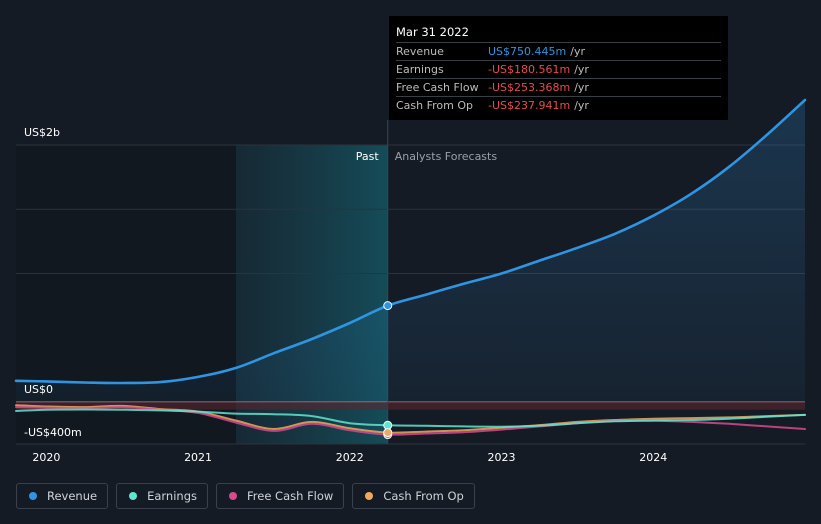  Describe the element at coordinates (388, 306) in the screenshot. I see `revenue-point` at that location.